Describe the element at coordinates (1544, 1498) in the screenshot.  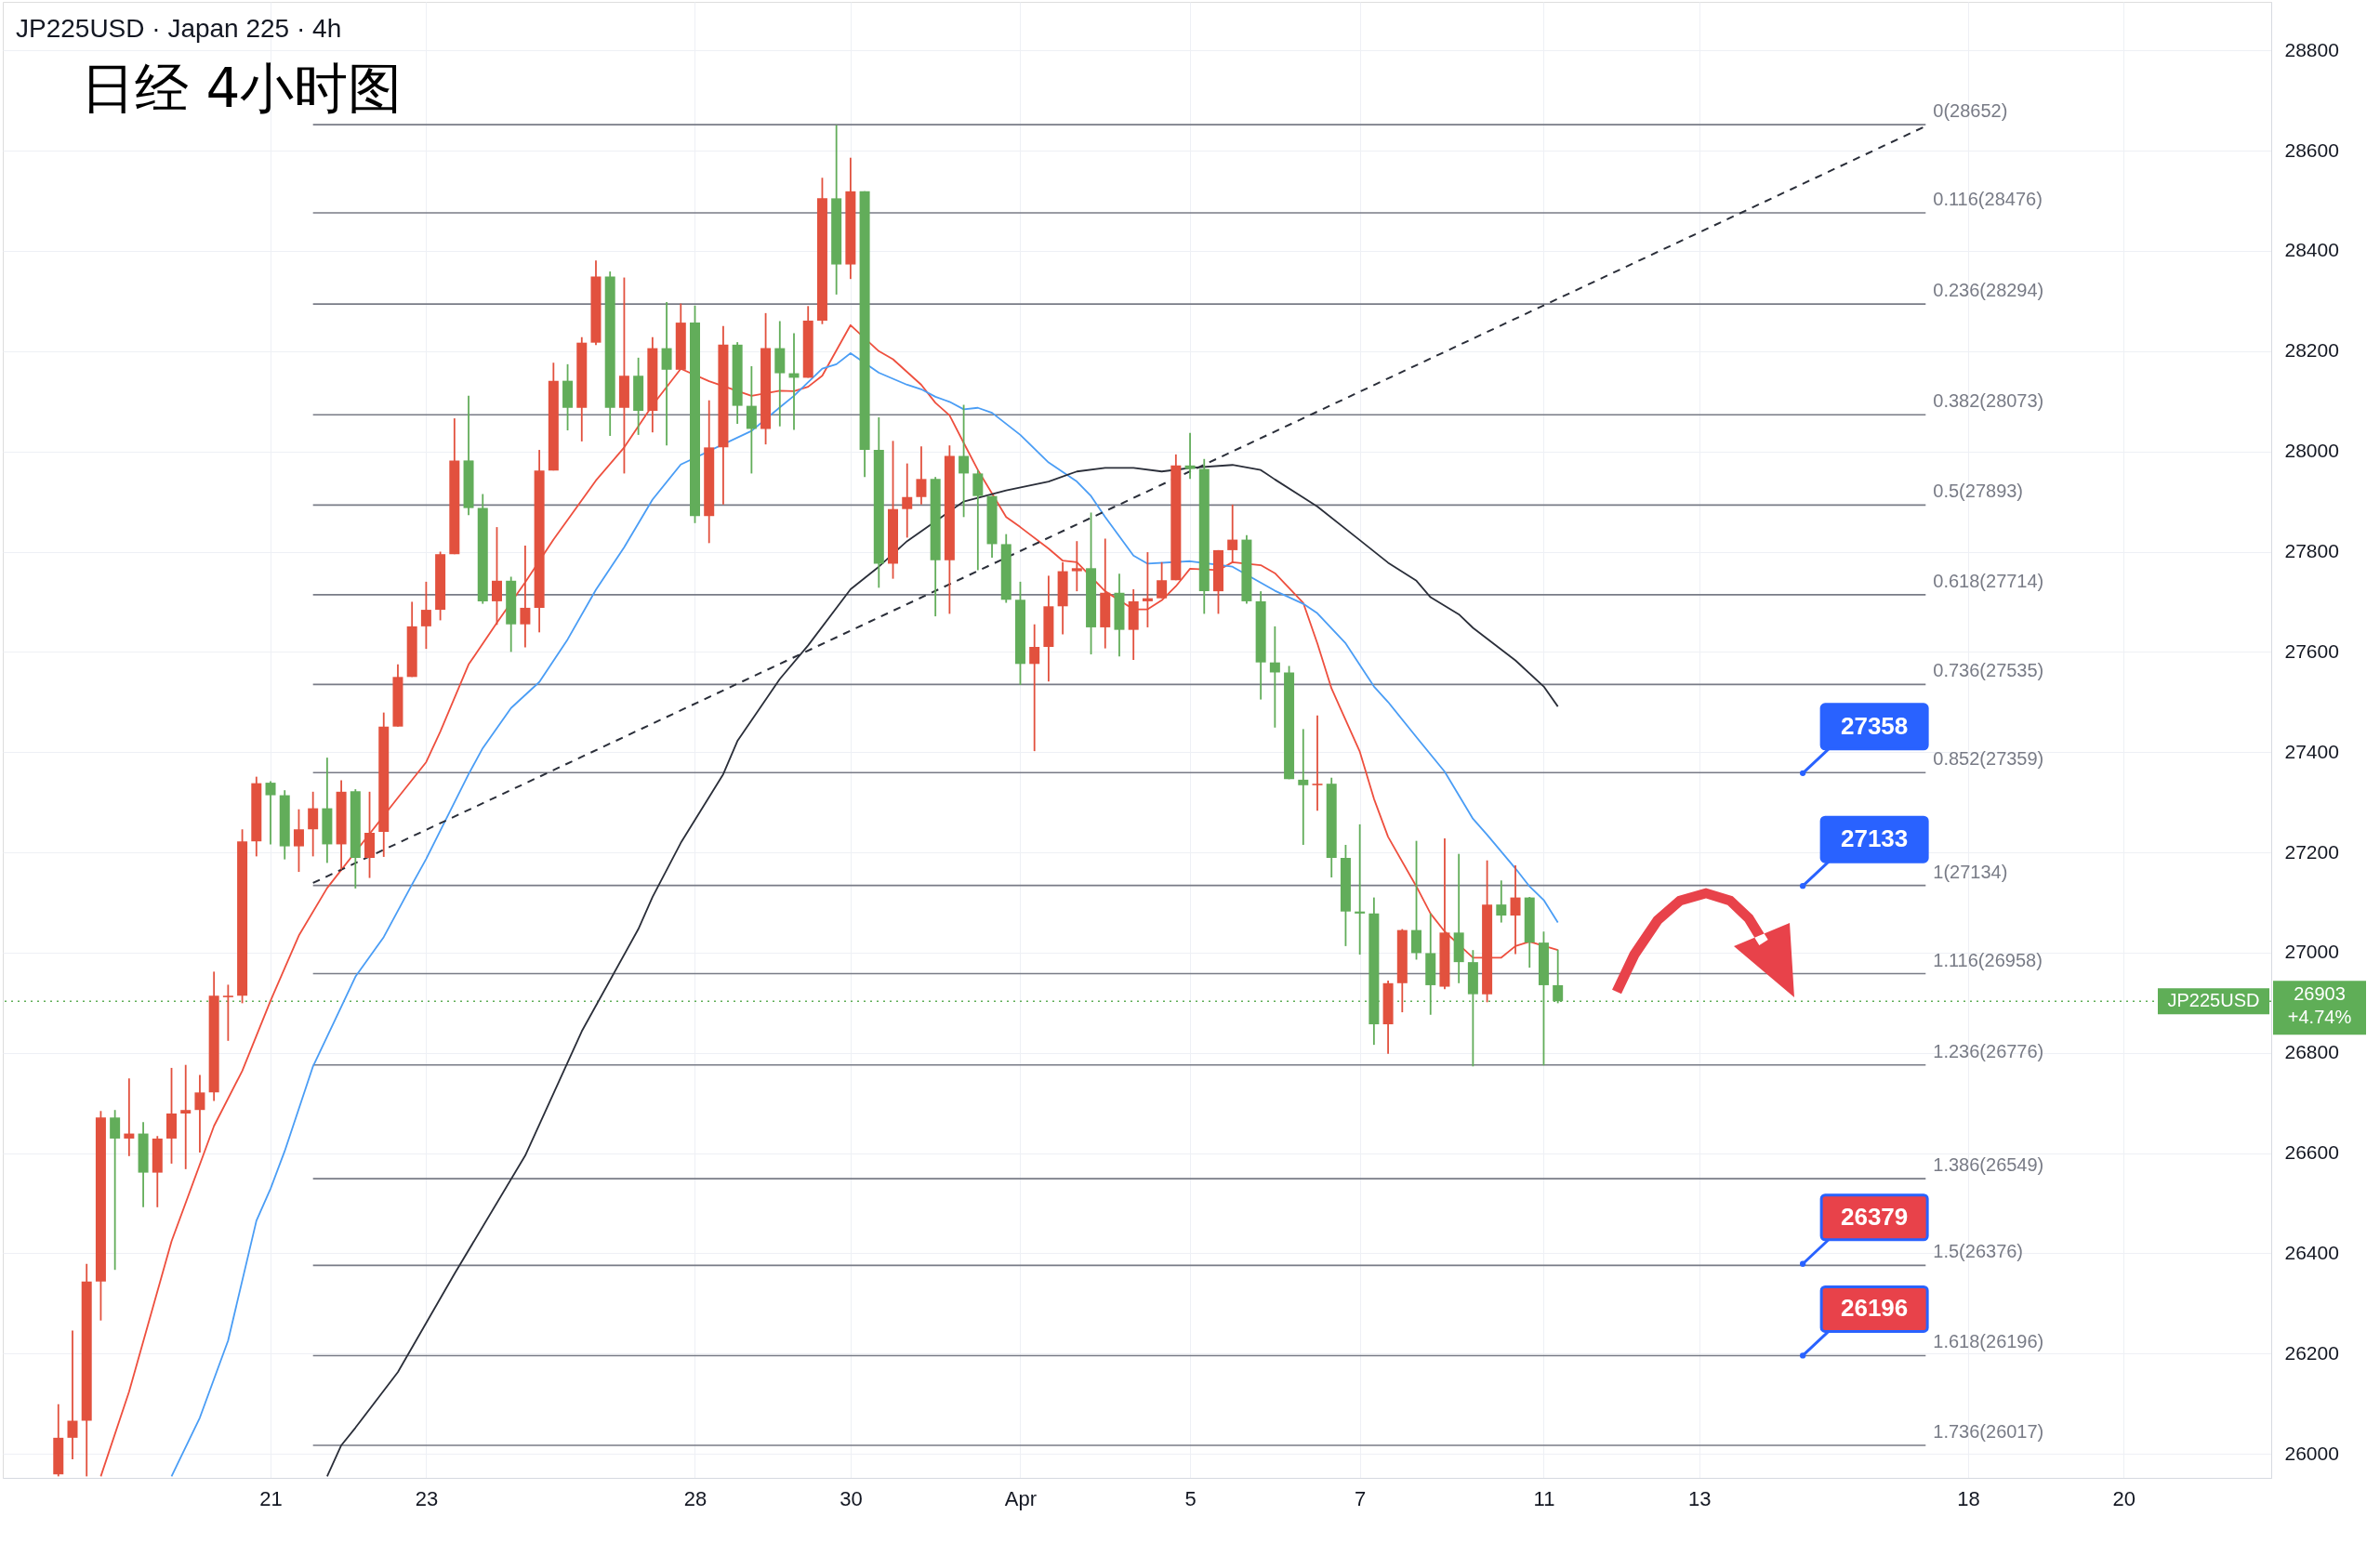
I see `x-tick-label: 11` at that location.